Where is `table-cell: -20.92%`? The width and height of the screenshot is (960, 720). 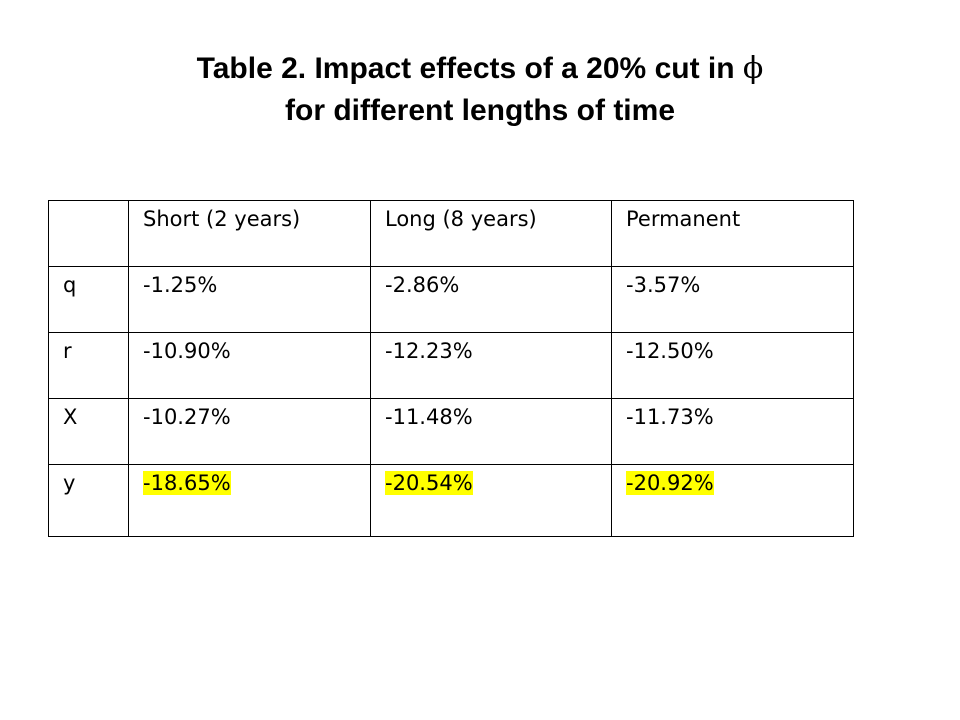 table-cell: -20.92% is located at coordinates (732, 500).